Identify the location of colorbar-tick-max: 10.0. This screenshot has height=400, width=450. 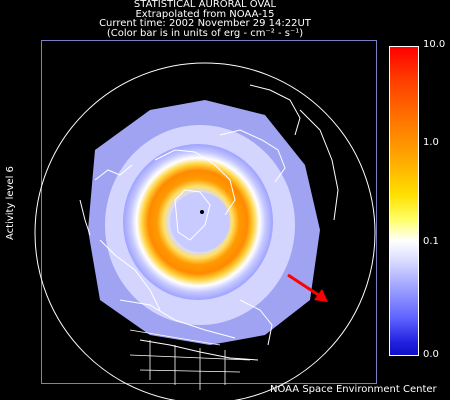
(434, 44).